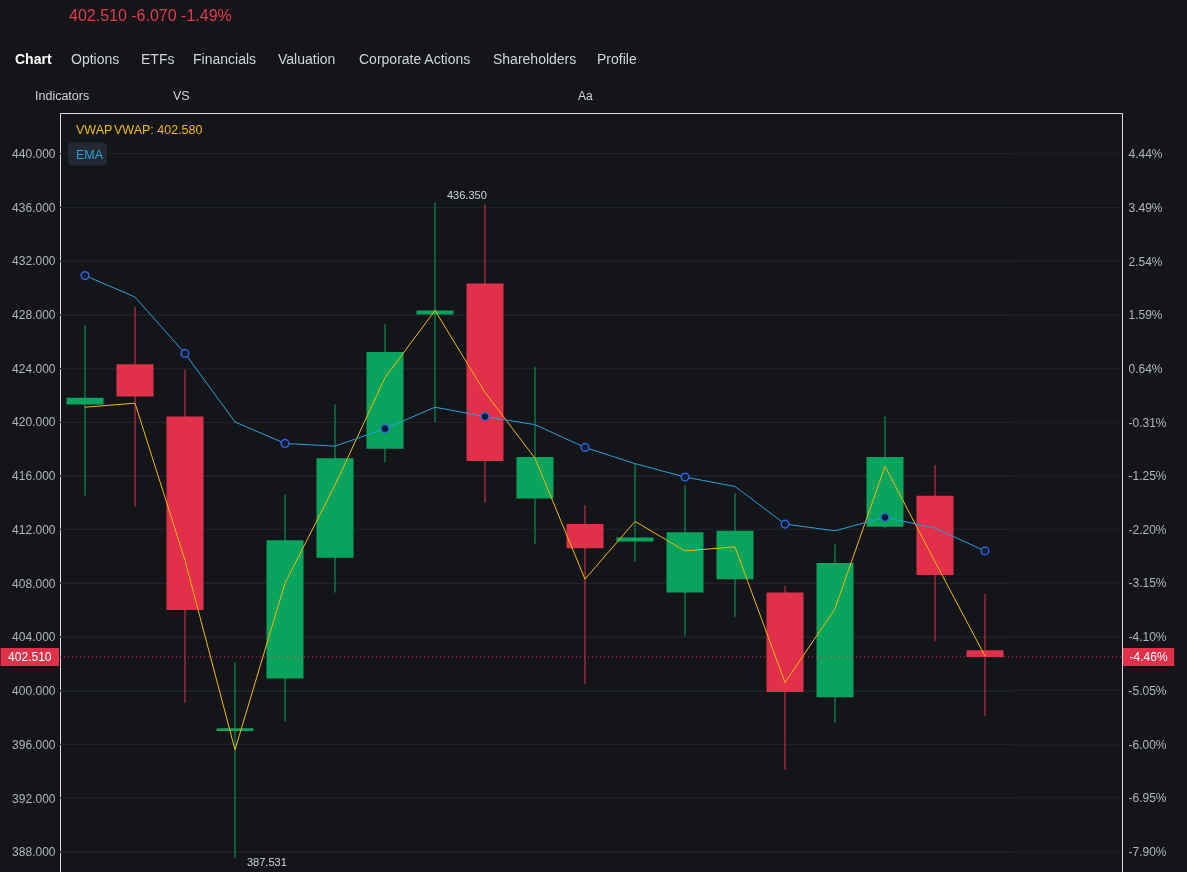 The image size is (1187, 872). What do you see at coordinates (415, 59) in the screenshot?
I see `text: Corporate Actions` at bounding box center [415, 59].